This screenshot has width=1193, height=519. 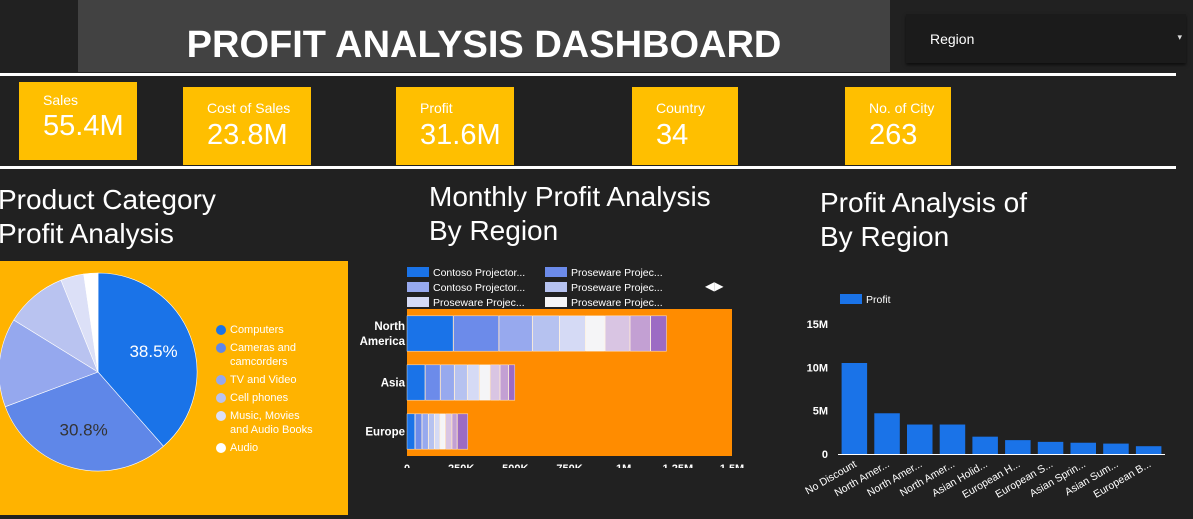 What do you see at coordinates (820, 412) in the screenshot?
I see `y-tick-label: 5M` at bounding box center [820, 412].